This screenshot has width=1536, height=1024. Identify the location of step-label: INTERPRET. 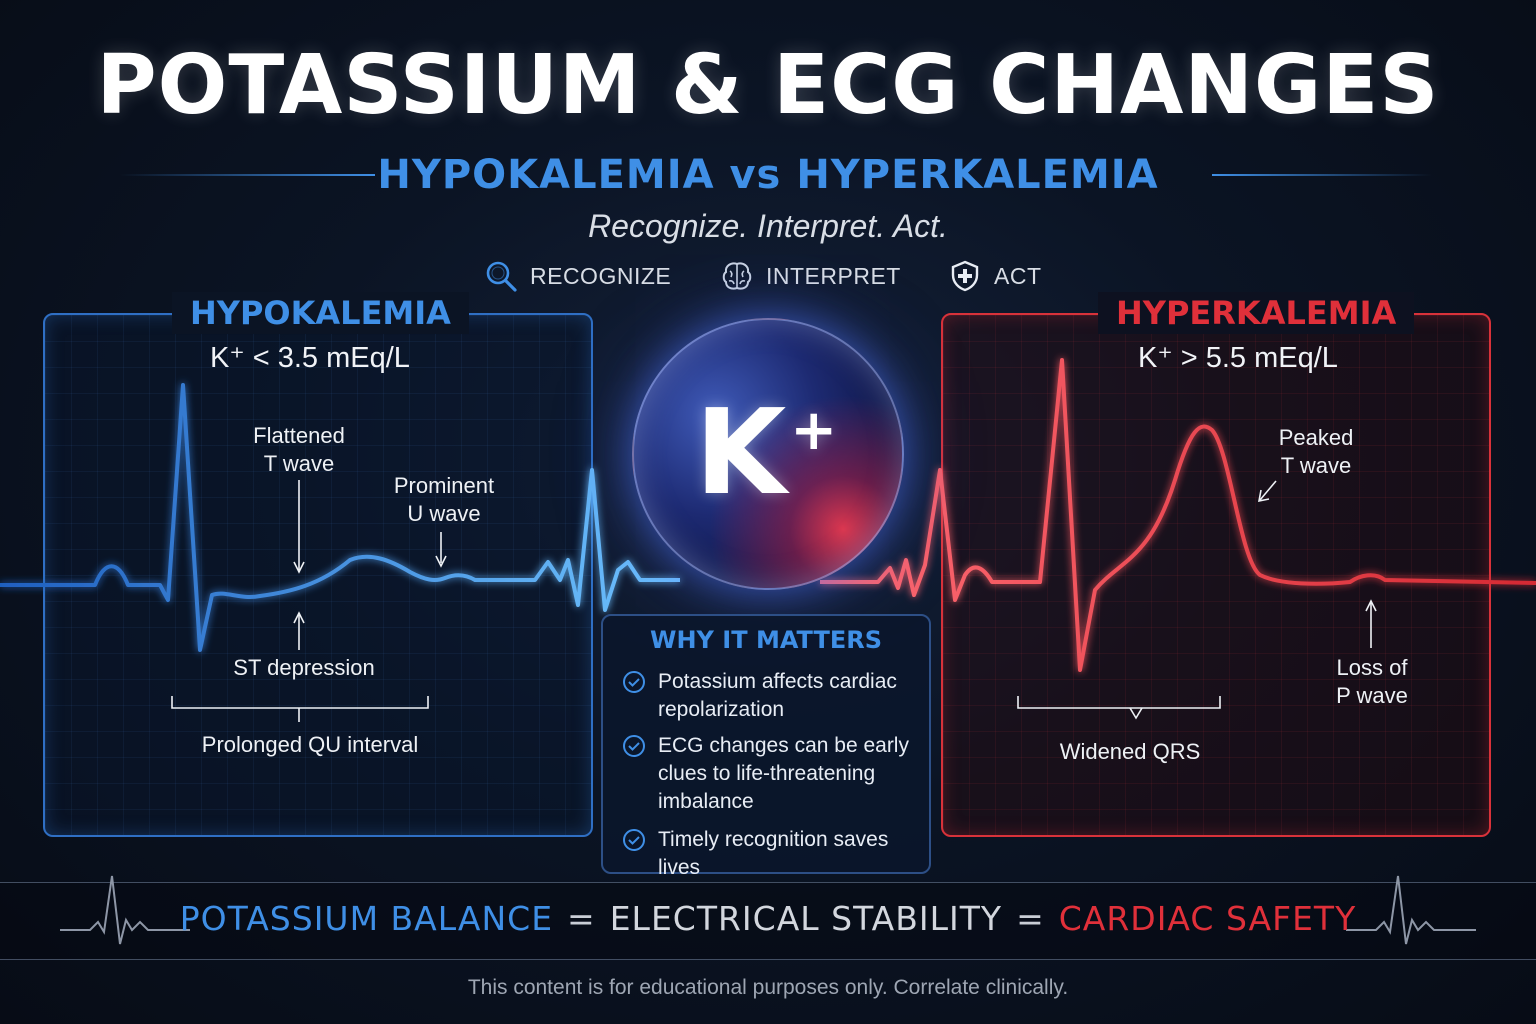
(833, 275).